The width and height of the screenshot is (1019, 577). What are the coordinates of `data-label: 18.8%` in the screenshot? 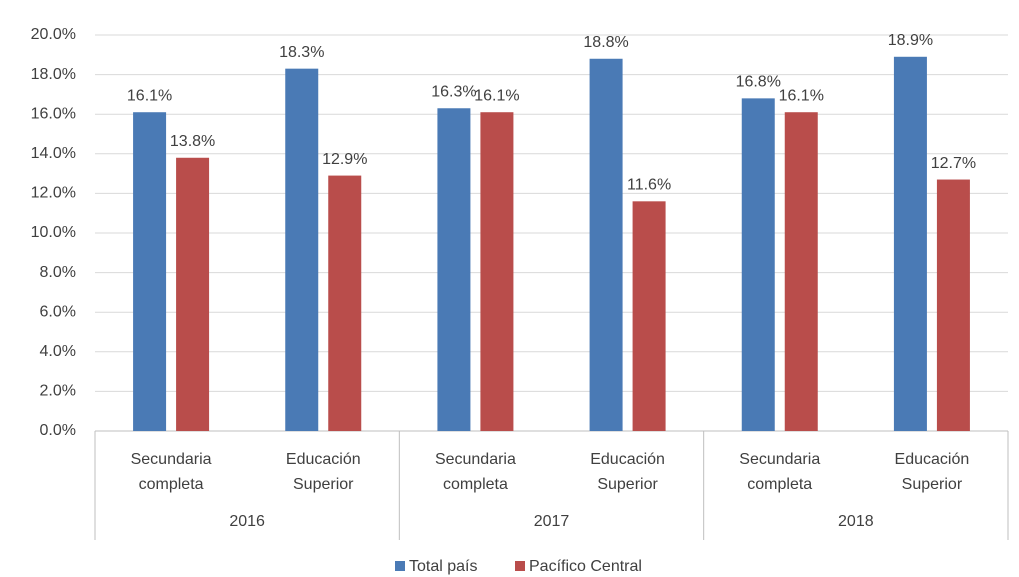 It's located at (605, 42).